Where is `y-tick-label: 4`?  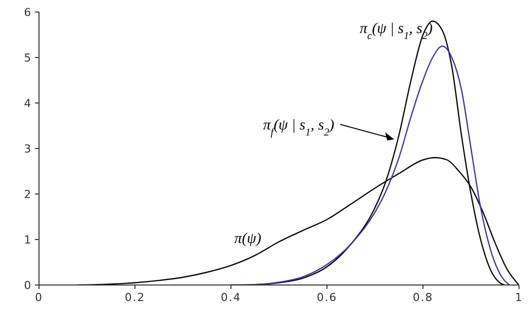
y-tick-label: 4 is located at coordinates (27, 103).